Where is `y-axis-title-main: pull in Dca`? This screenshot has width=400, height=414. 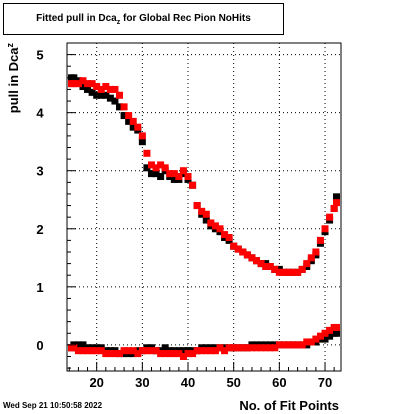
y-axis-title-main: pull in Dca is located at coordinates (13, 80).